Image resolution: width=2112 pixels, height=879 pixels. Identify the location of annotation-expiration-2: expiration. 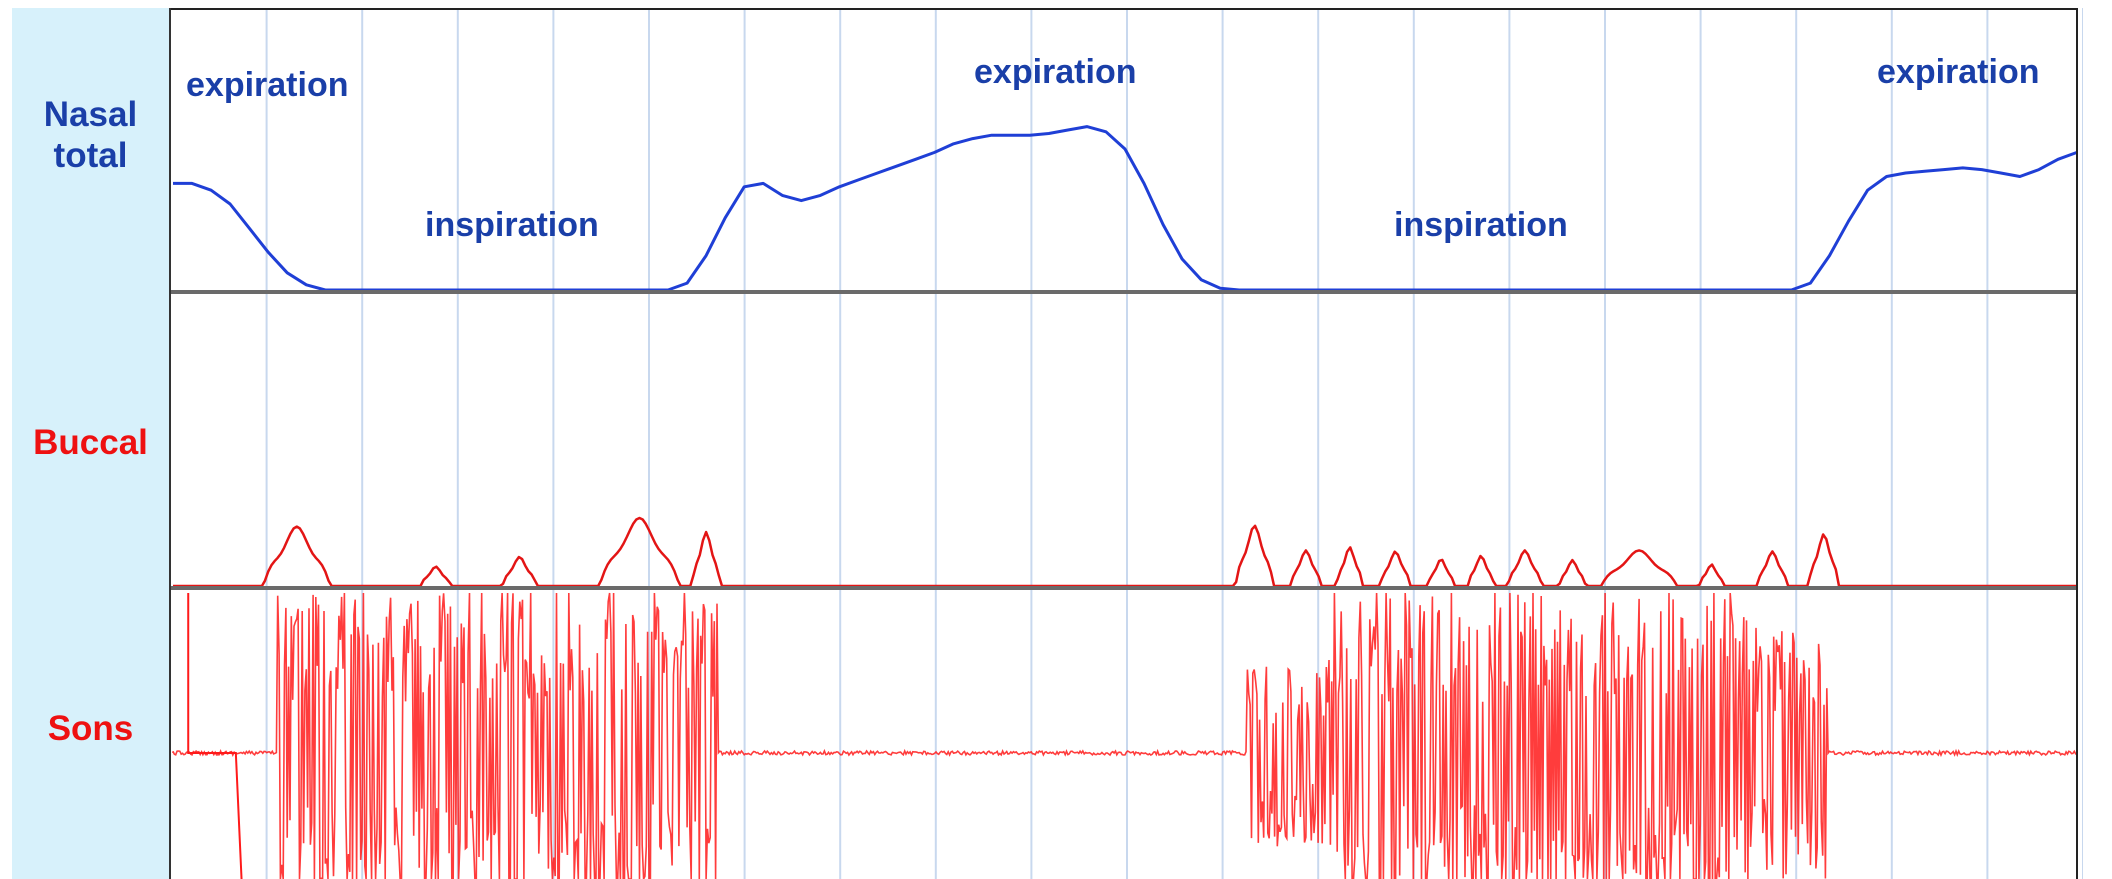
(1055, 72).